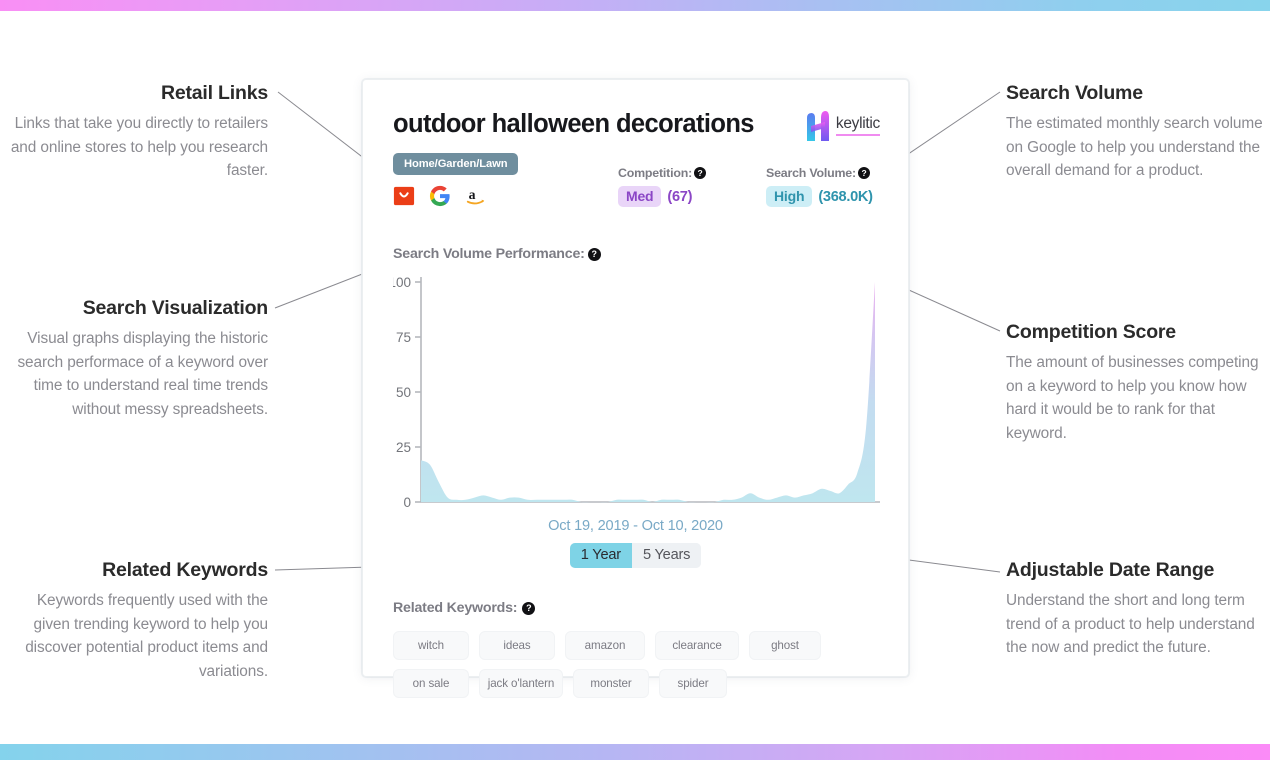  What do you see at coordinates (455, 608) in the screenshot?
I see `related-keywords-label-text: Related Keywords:` at bounding box center [455, 608].